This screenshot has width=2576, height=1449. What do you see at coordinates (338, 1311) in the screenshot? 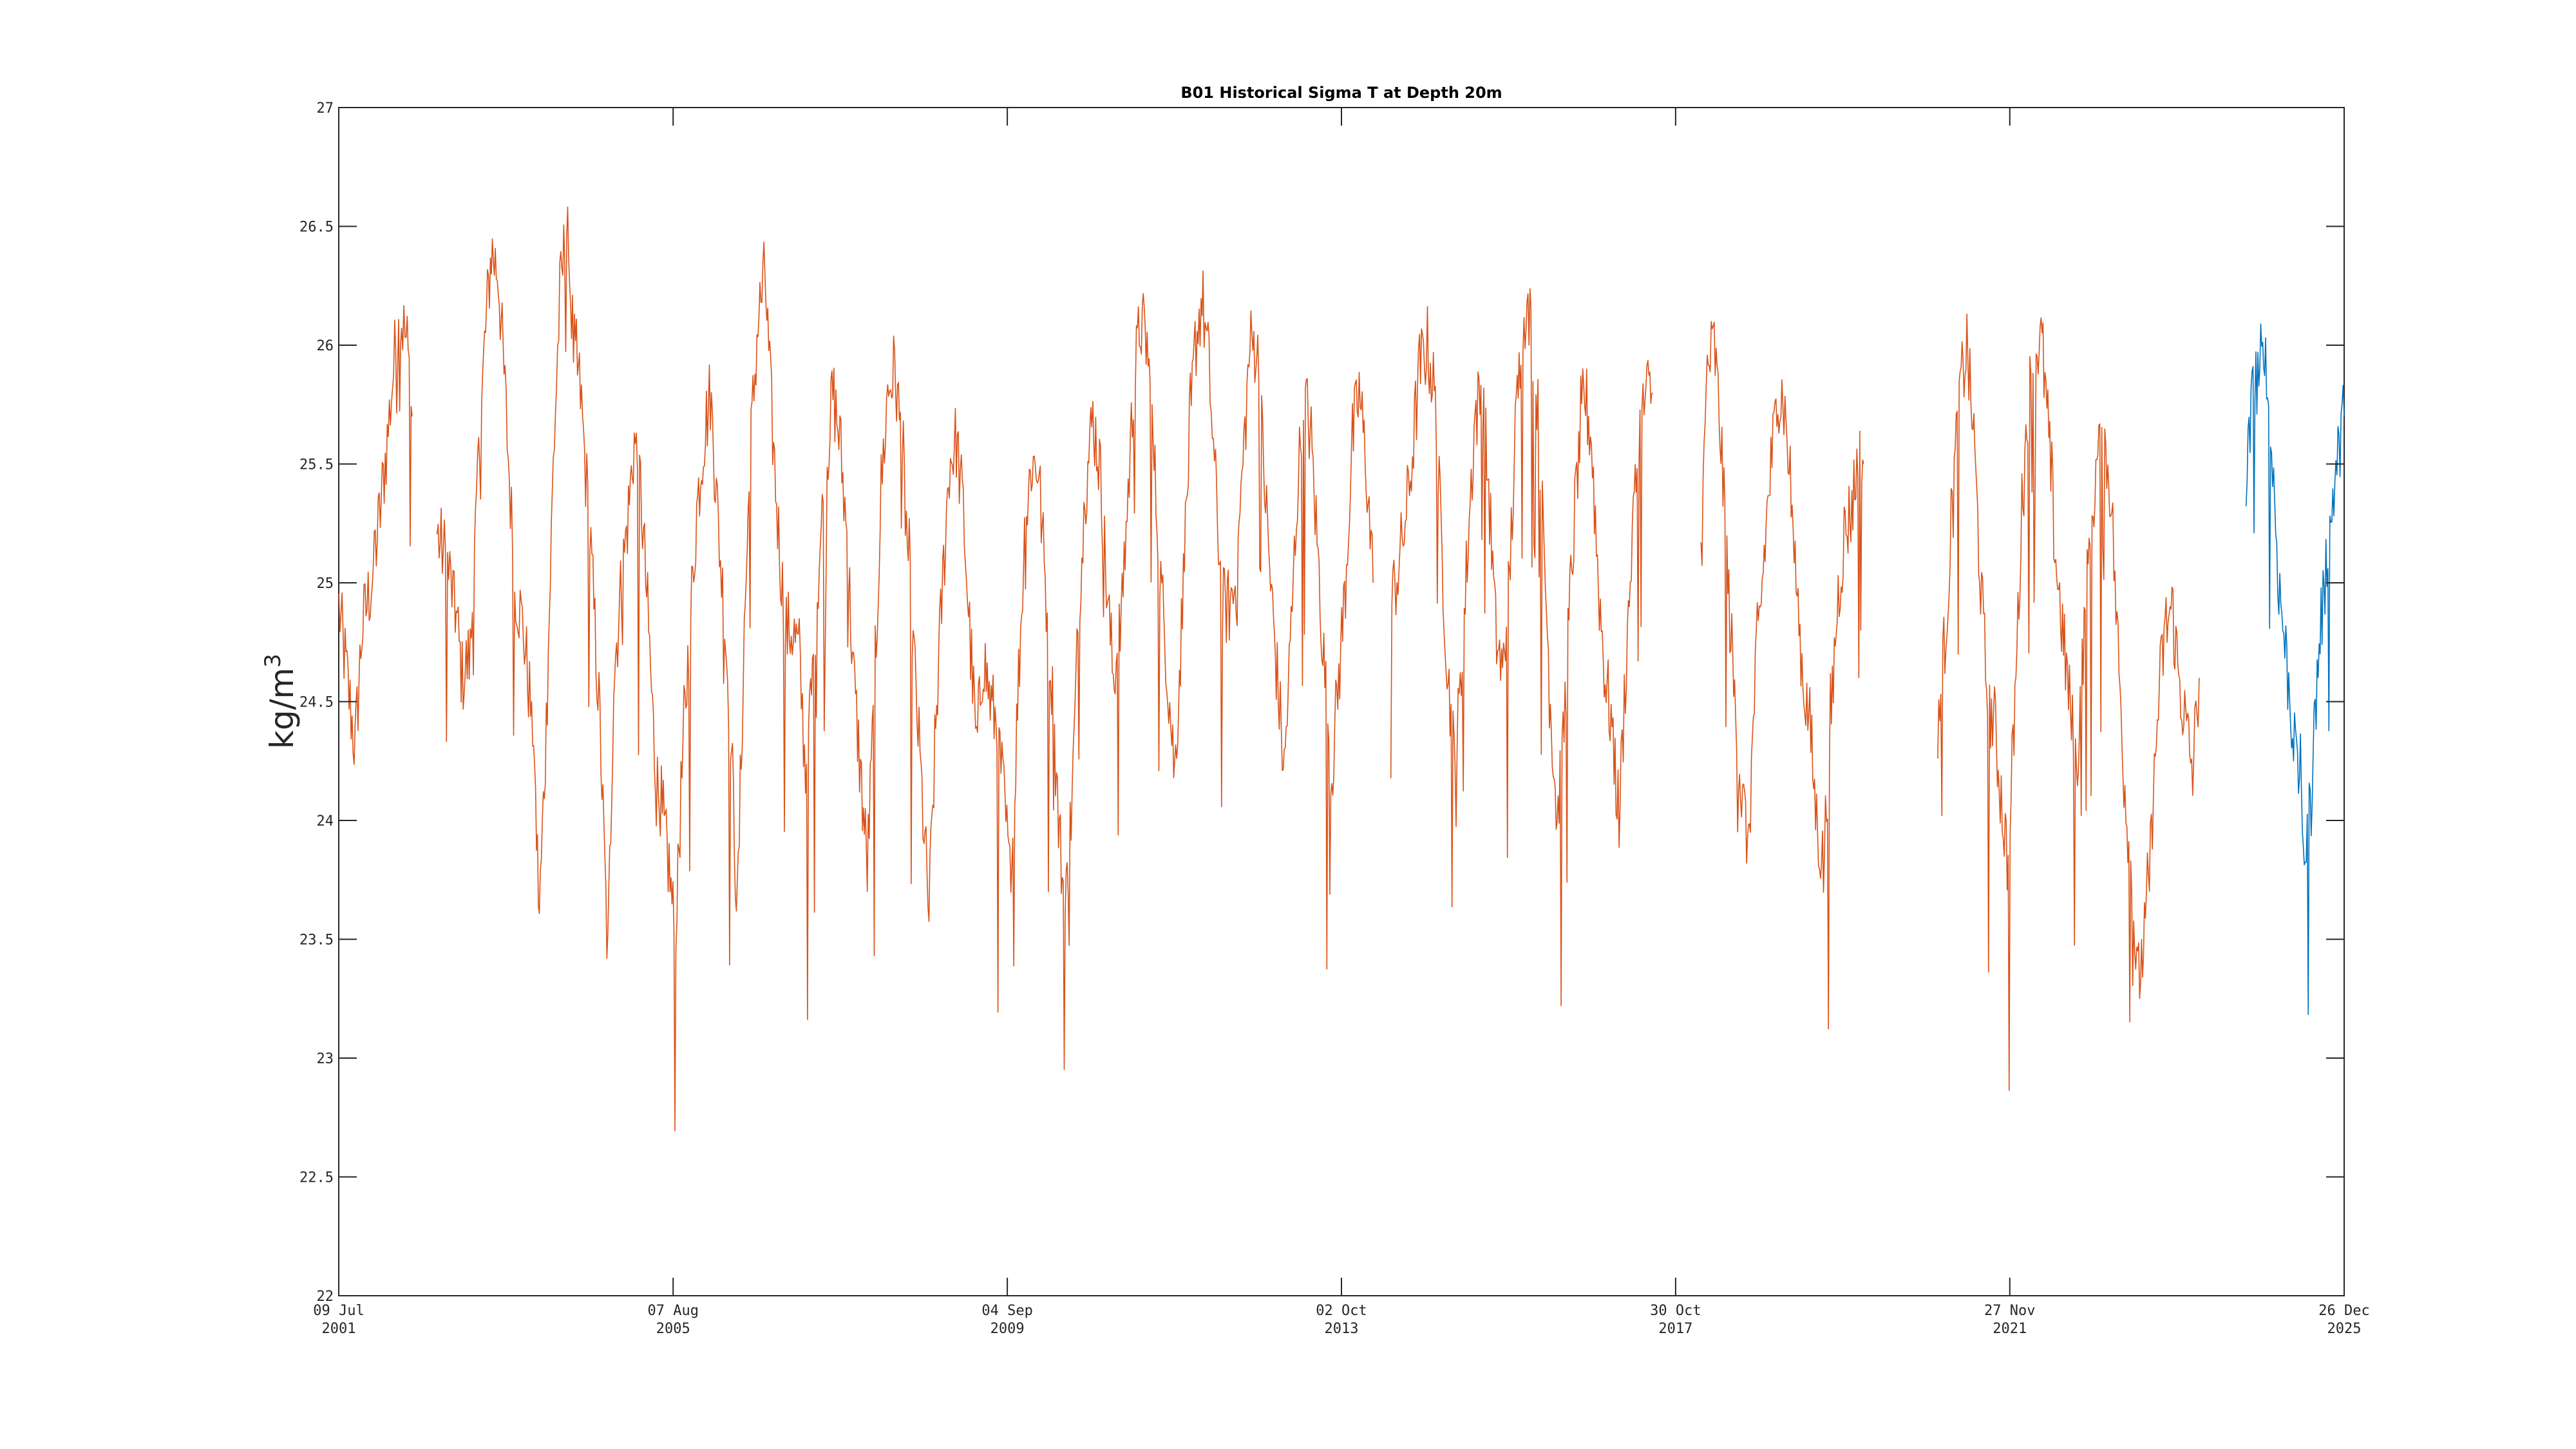
I see `x-tick-label-day: 09 Jul` at bounding box center [338, 1311].